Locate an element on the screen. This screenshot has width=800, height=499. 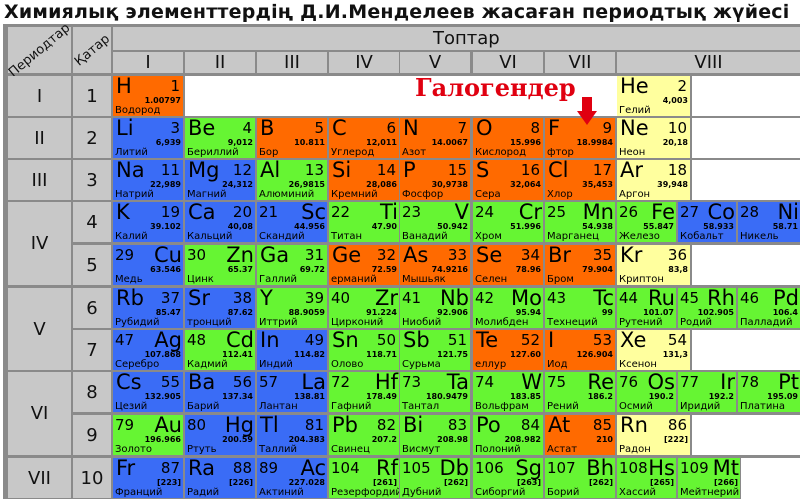
element-cell-Ra: Ra 88 [226] Радий is located at coordinates (220, 478).